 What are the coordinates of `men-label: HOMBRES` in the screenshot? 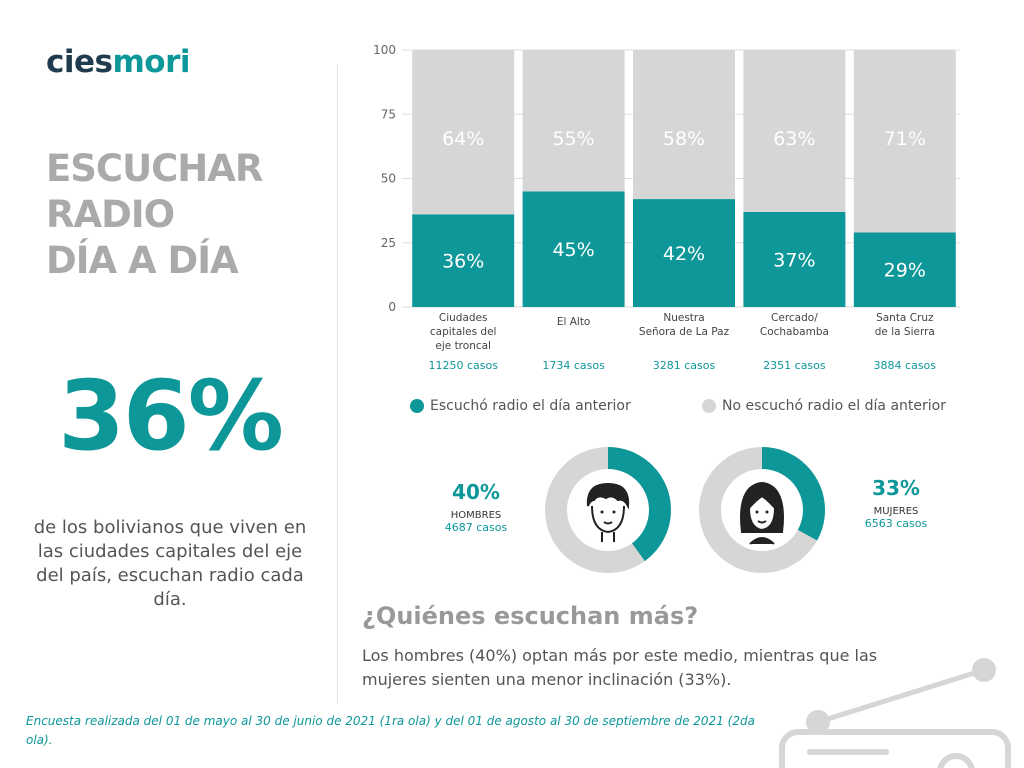 It's located at (476, 515).